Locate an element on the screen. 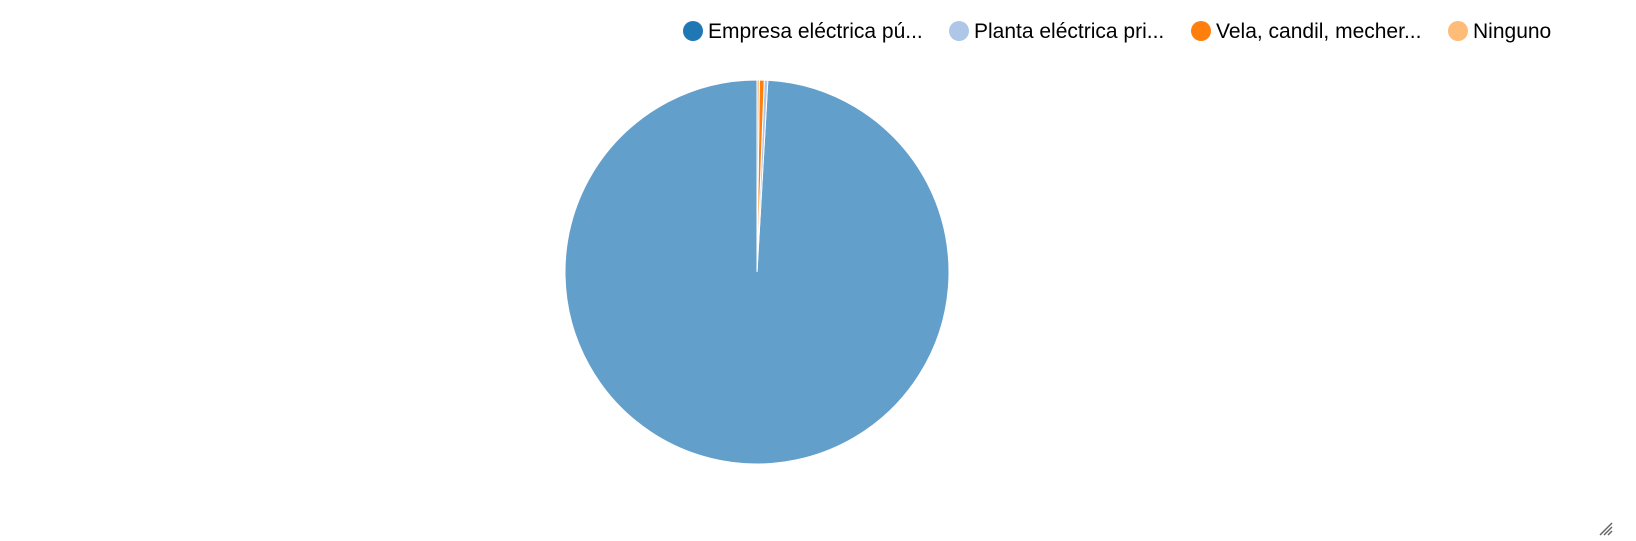  resize-grip-icon is located at coordinates (1606, 529).